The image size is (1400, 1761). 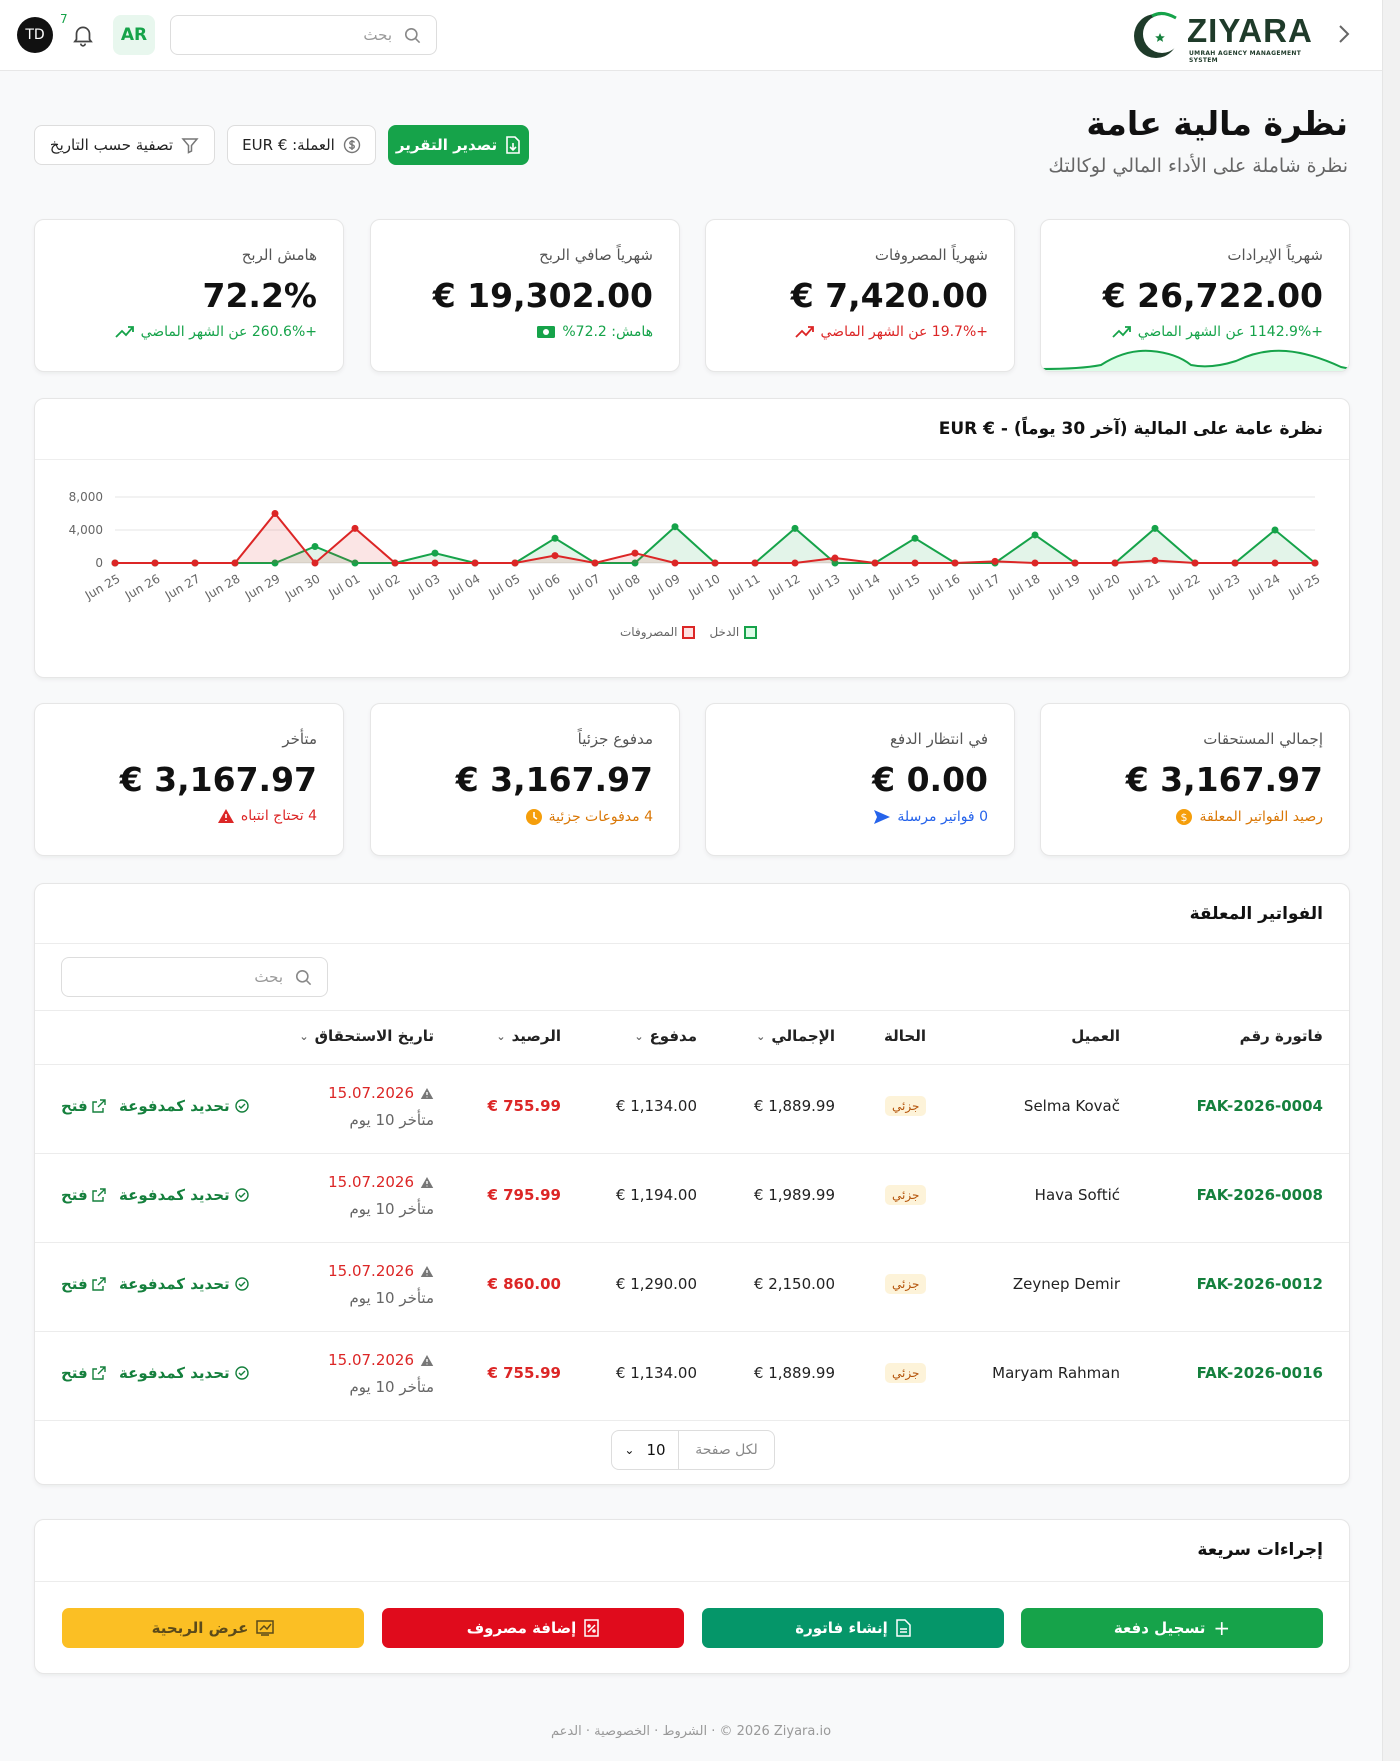 I want to click on invoice-number-link: FAK-2026-0008, so click(x=1259, y=1195).